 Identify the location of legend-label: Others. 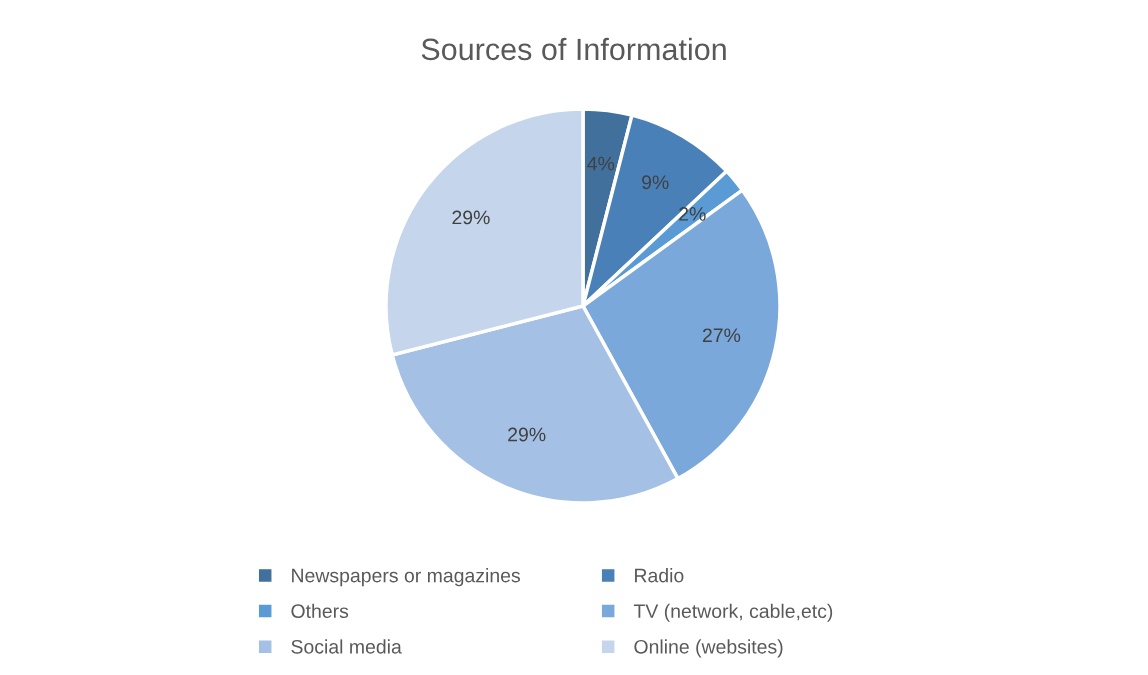
(320, 611).